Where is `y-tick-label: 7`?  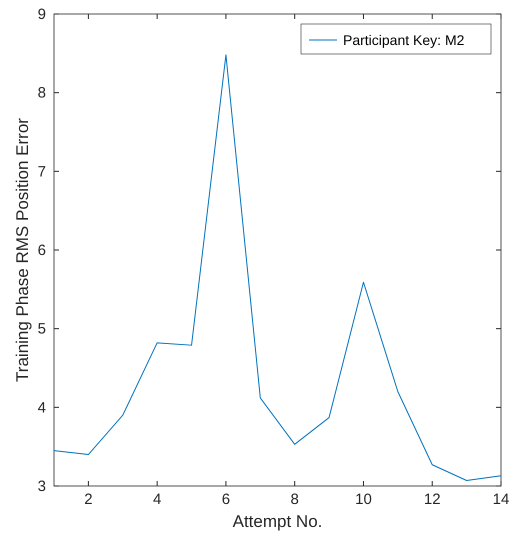
y-tick-label: 7 is located at coordinates (42, 171).